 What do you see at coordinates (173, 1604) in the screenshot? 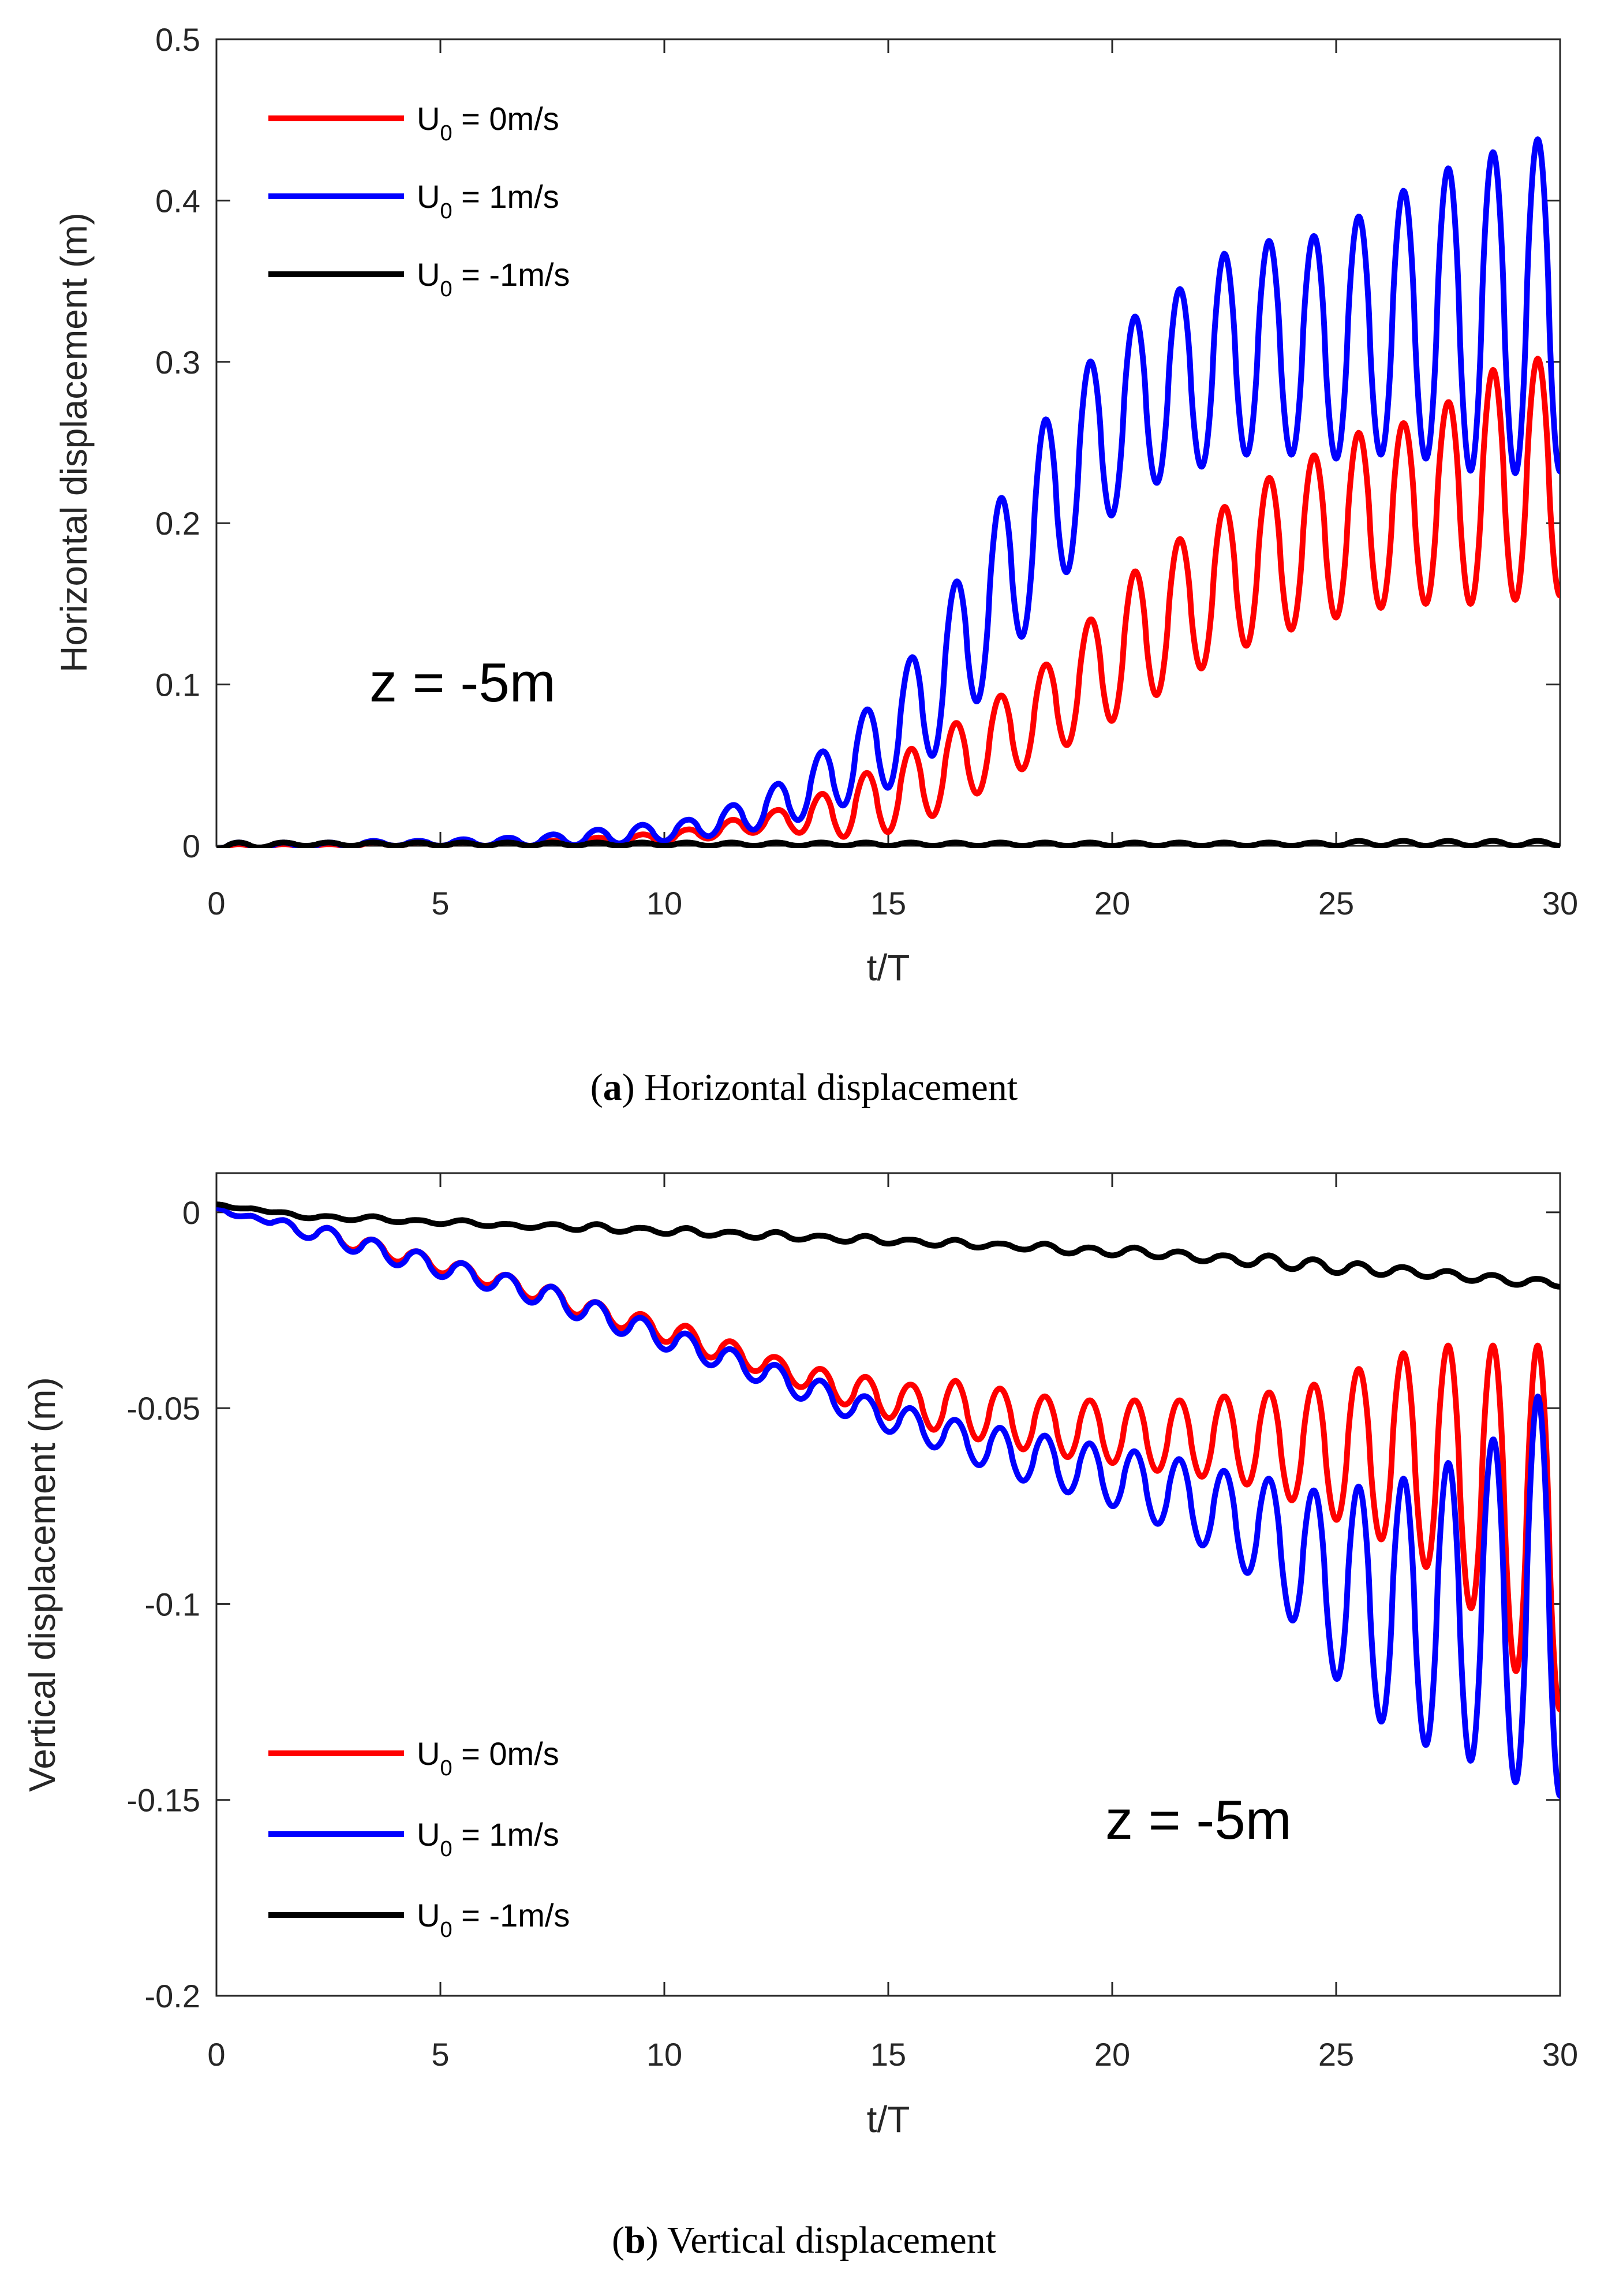
I see `y-tick-label: -0.1` at bounding box center [173, 1604].